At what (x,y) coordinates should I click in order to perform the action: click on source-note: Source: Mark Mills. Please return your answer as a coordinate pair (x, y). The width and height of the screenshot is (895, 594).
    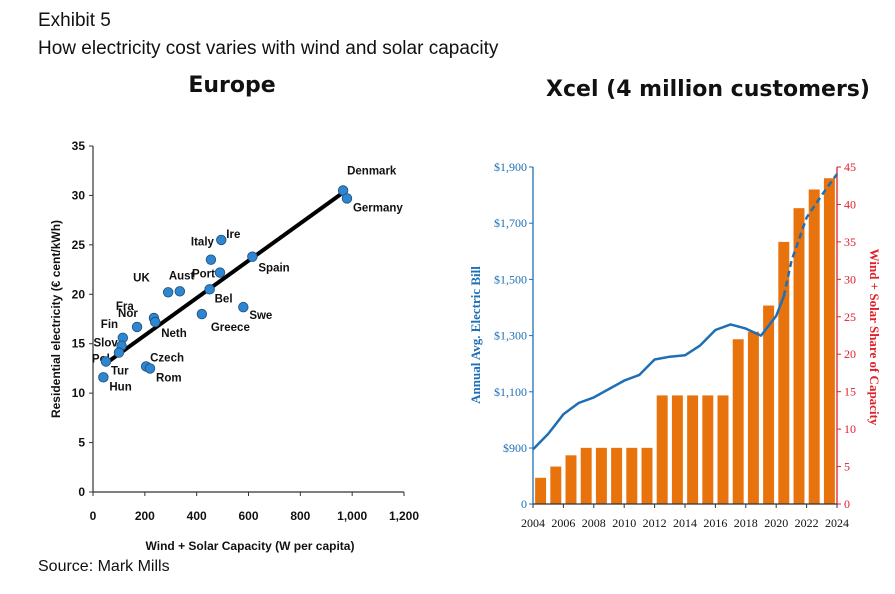
    Looking at the image, I should click on (104, 566).